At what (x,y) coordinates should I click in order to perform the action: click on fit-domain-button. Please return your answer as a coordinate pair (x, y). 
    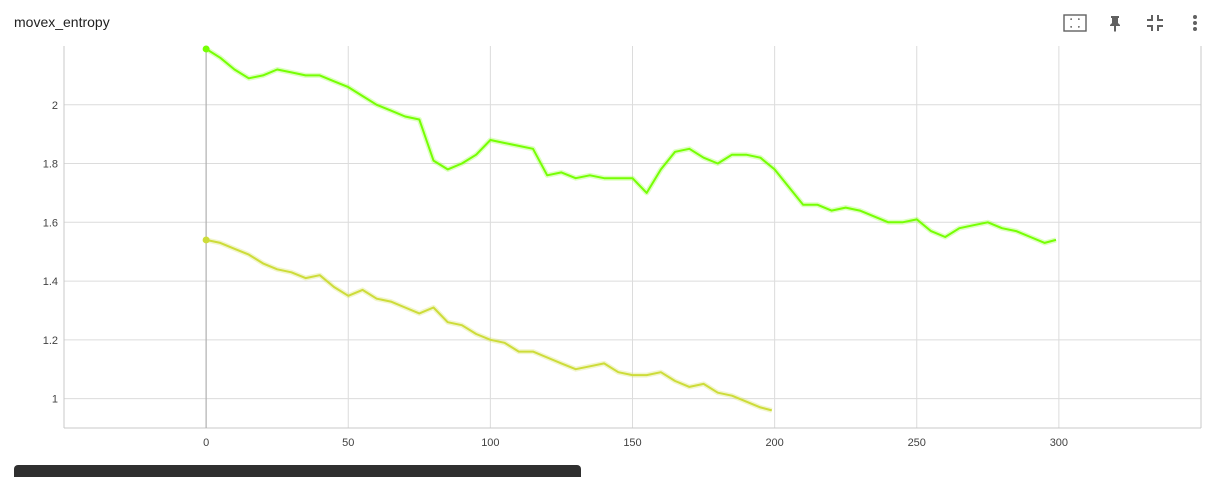
    Looking at the image, I should click on (1075, 23).